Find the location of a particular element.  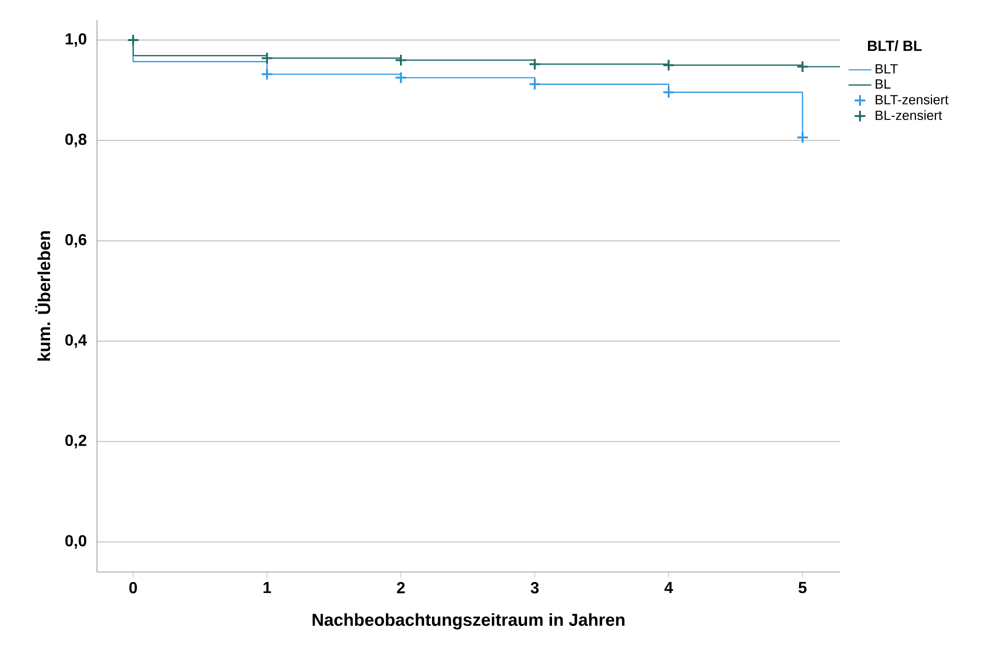

x-tick-label: 5 is located at coordinates (802, 588).